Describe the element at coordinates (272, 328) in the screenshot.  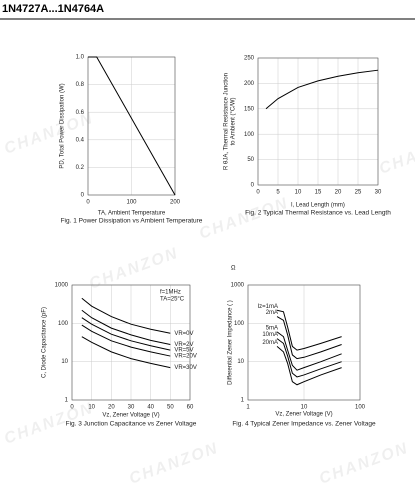
I see `series-label: 5mA` at that location.